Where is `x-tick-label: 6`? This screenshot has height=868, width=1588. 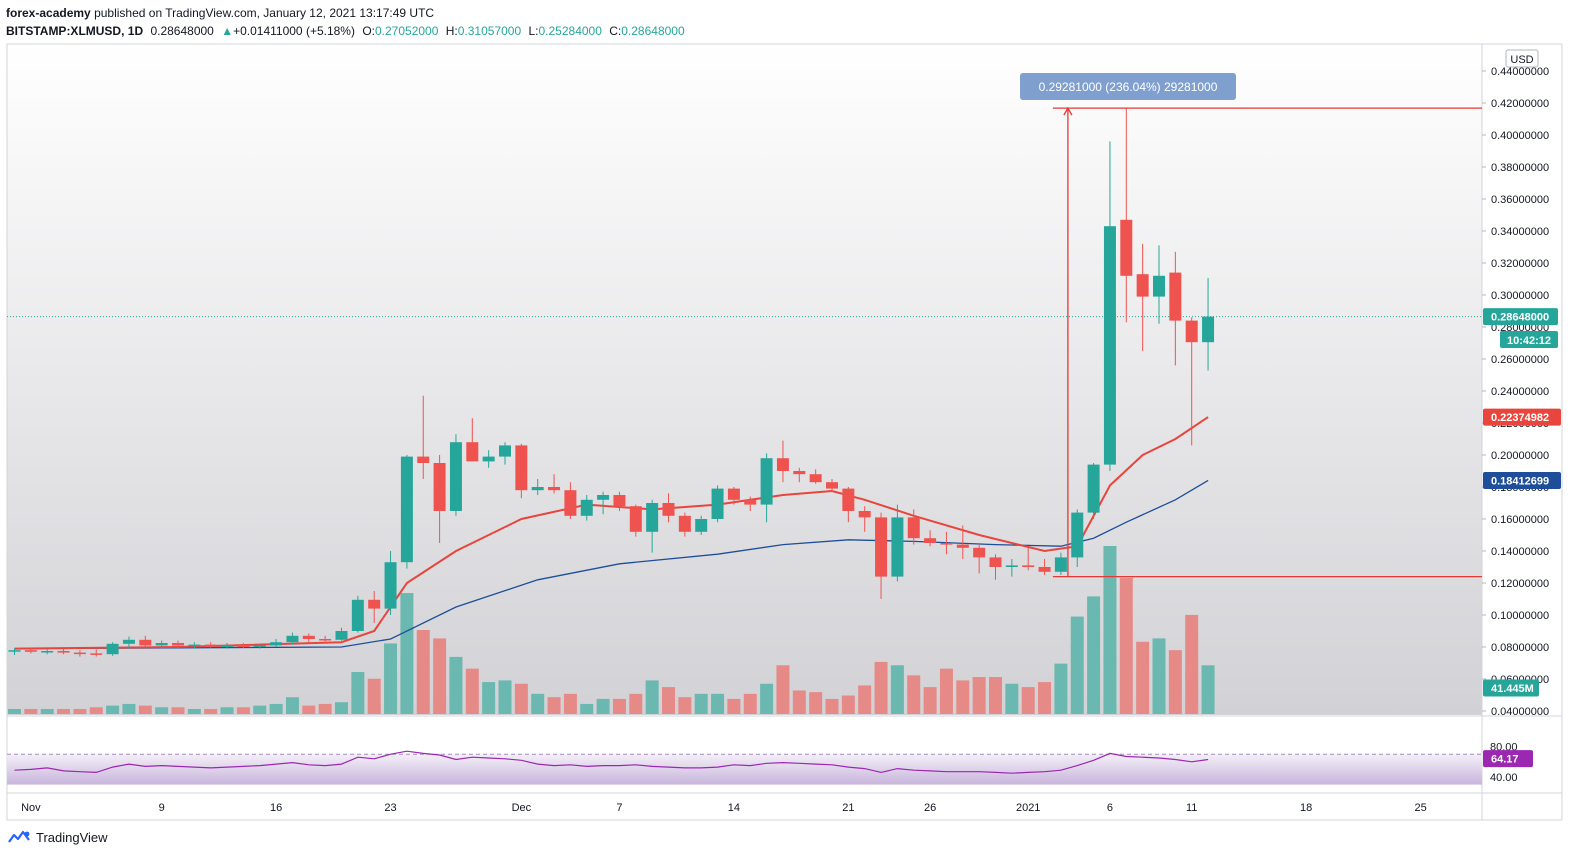 x-tick-label: 6 is located at coordinates (1110, 808).